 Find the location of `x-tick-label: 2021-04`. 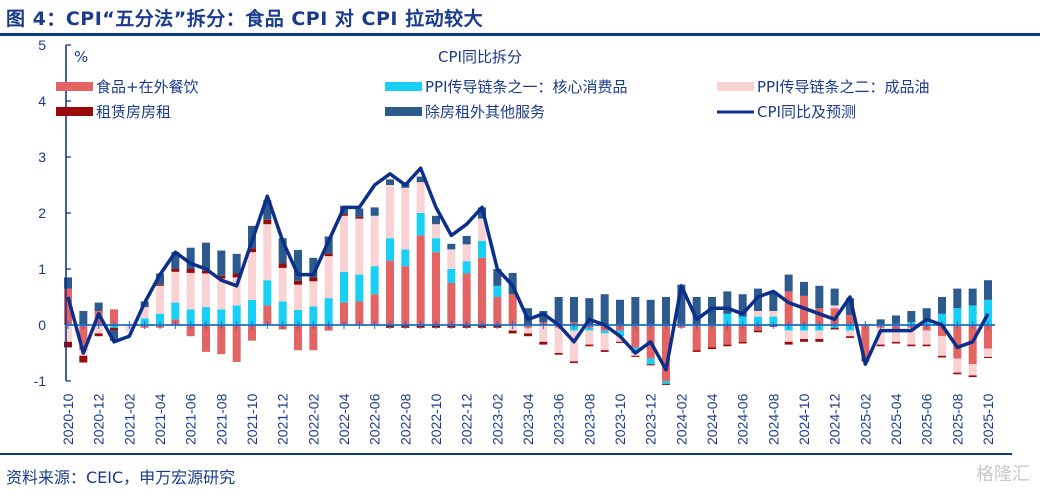

x-tick-label: 2021-04 is located at coordinates (160, 419).